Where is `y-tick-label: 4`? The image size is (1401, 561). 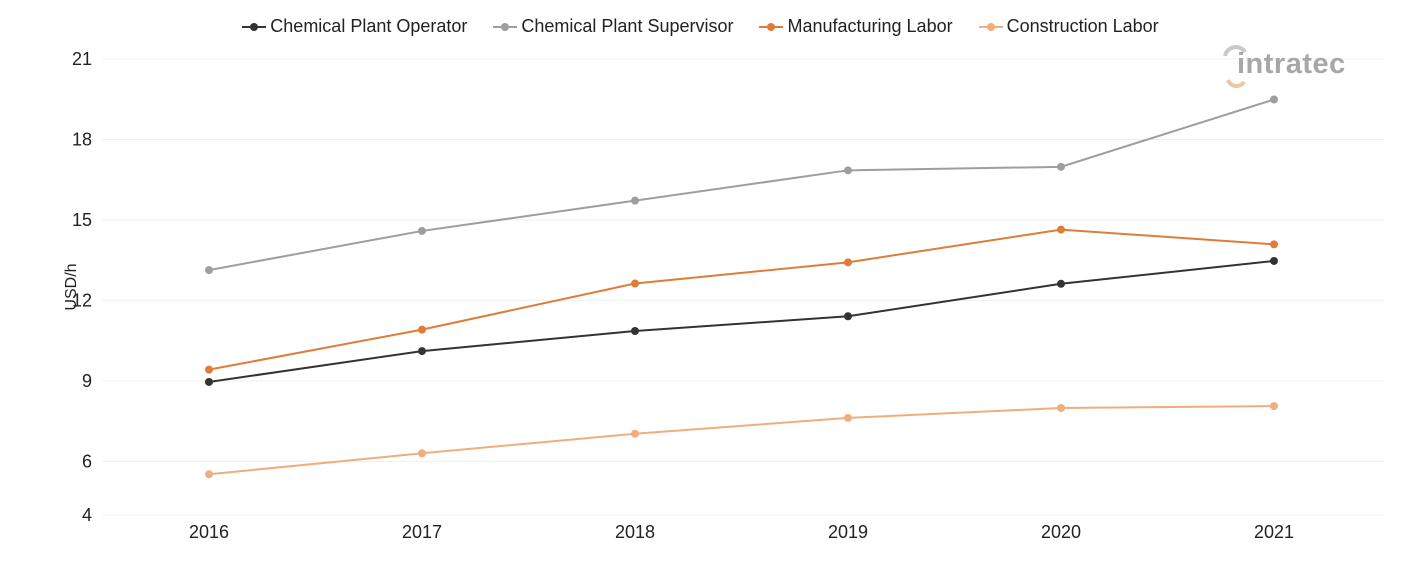
y-tick-label: 4 is located at coordinates (87, 515).